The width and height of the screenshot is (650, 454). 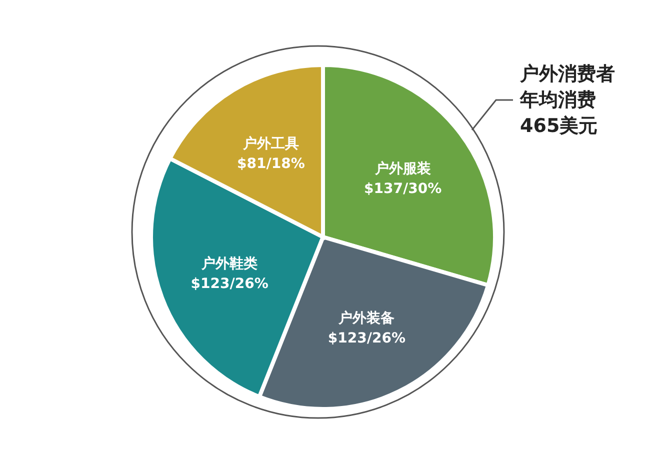 I want to click on text: 465美元, so click(x=559, y=126).